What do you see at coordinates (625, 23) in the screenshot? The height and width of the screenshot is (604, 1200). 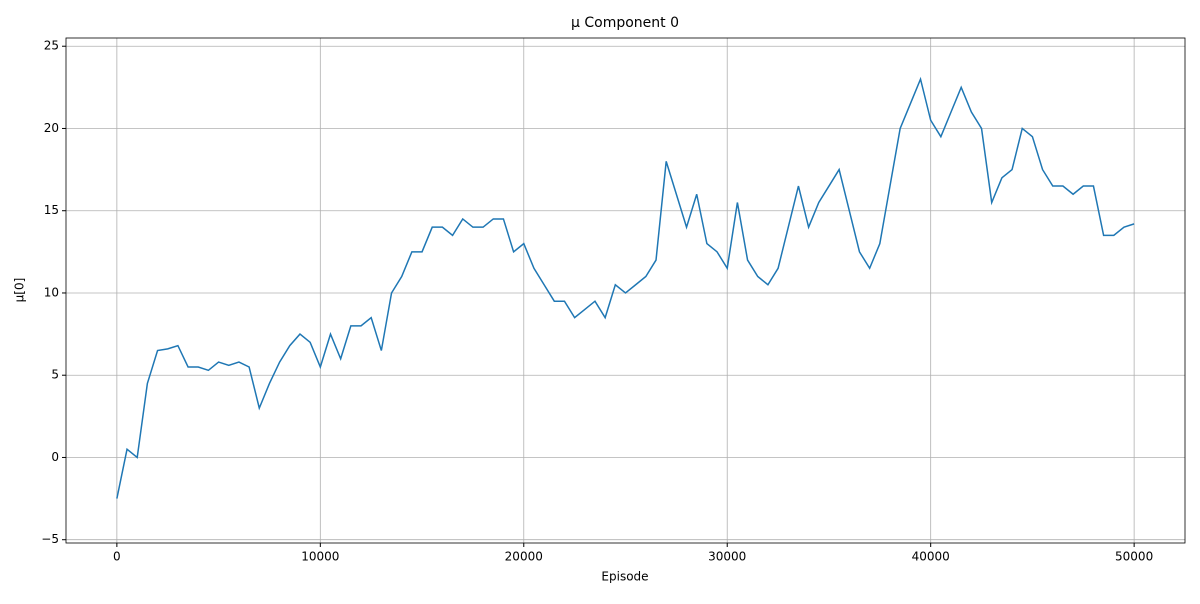 I see `chart-title: μ Component 0` at bounding box center [625, 23].